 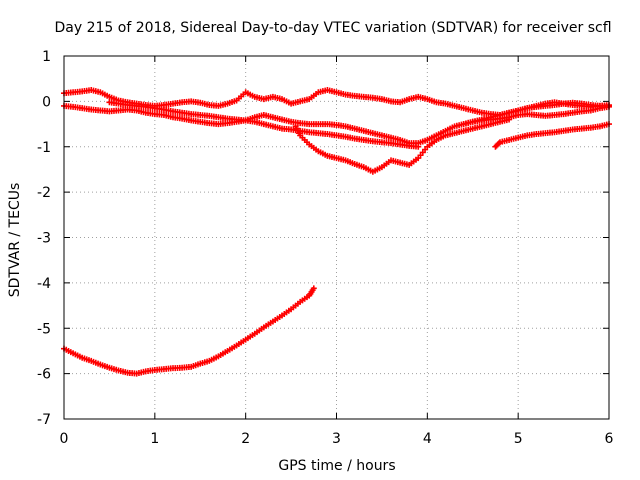 What do you see at coordinates (46, 57) in the screenshot?
I see `y-tick-label: 1` at bounding box center [46, 57].